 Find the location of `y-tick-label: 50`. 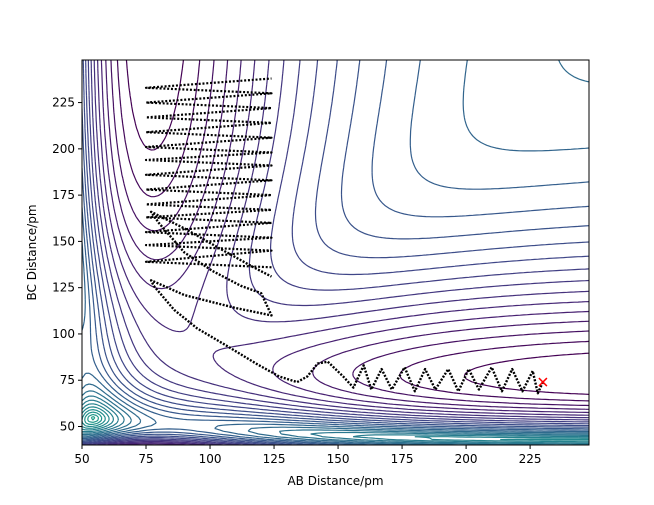

y-tick-label: 50 is located at coordinates (67, 426).